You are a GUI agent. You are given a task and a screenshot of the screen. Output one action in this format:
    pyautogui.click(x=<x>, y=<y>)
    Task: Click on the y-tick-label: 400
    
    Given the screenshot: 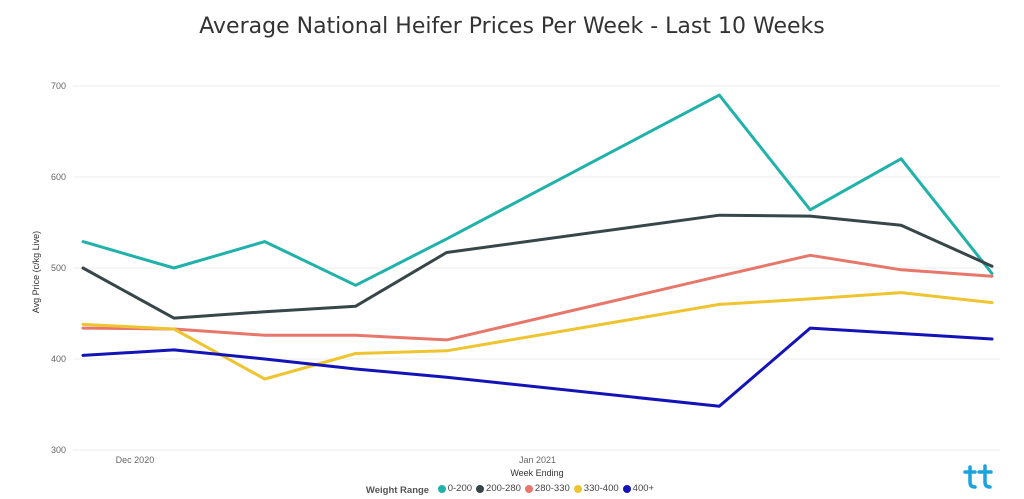 What is the action you would take?
    pyautogui.click(x=58, y=359)
    